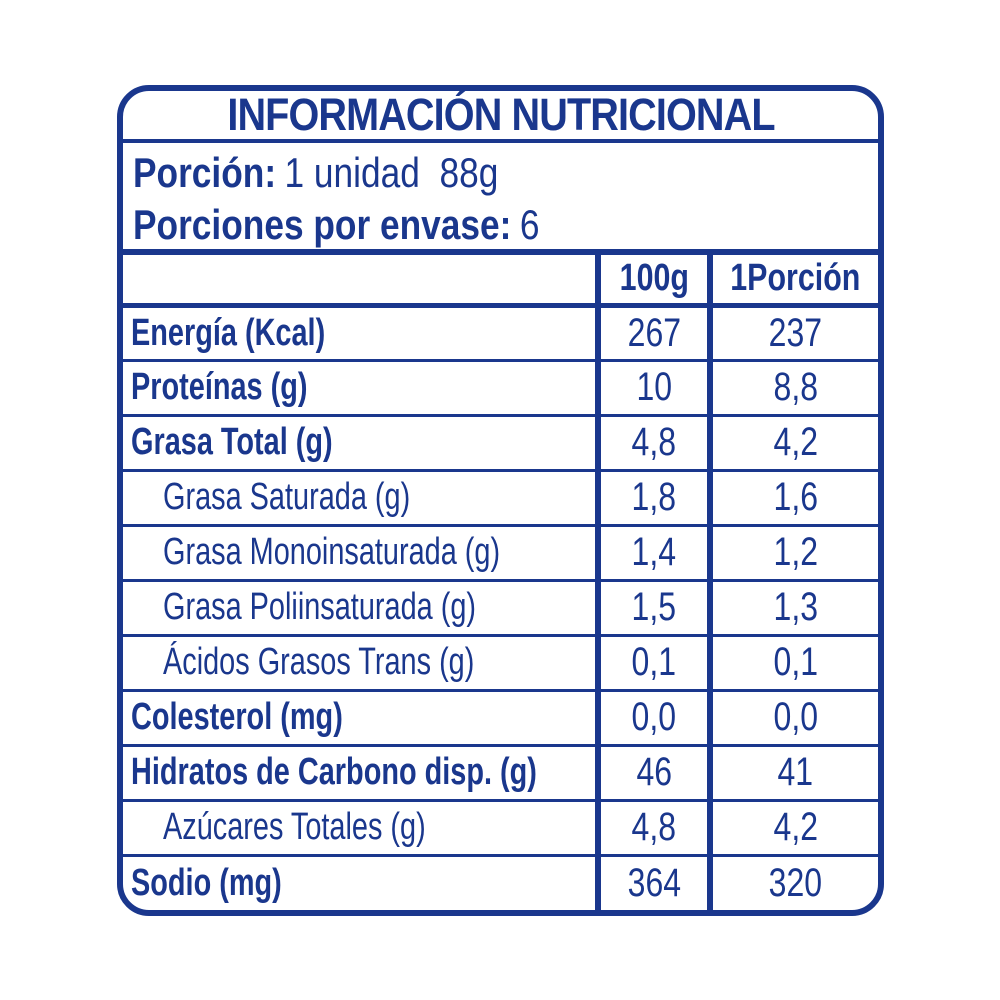 The image size is (1000, 1000). Describe the element at coordinates (792, 661) in the screenshot. I see `value-portion: 0,1` at that location.